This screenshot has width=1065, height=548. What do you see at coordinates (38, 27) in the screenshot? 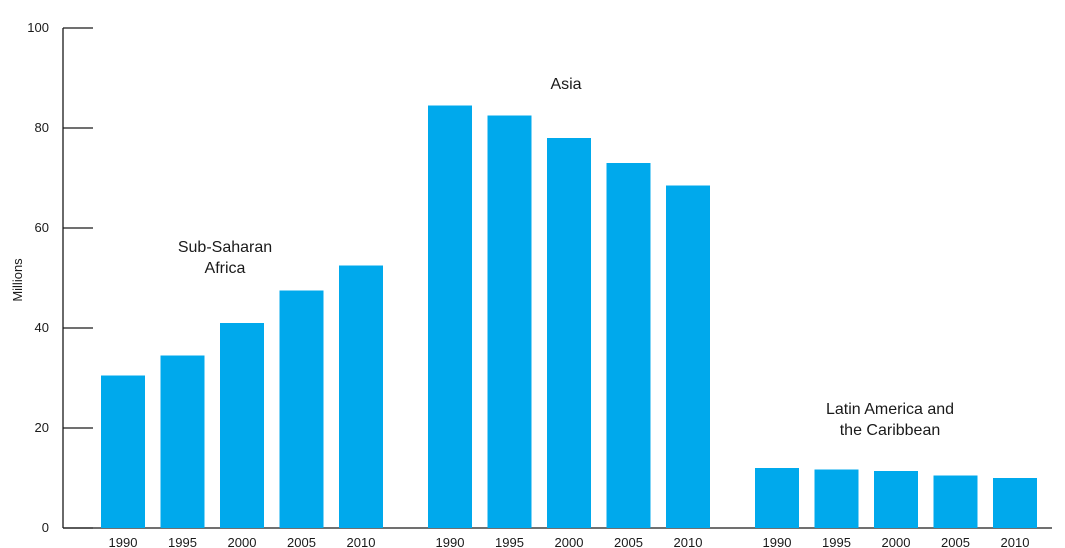
I see `y-tick-label: 100` at bounding box center [38, 27].